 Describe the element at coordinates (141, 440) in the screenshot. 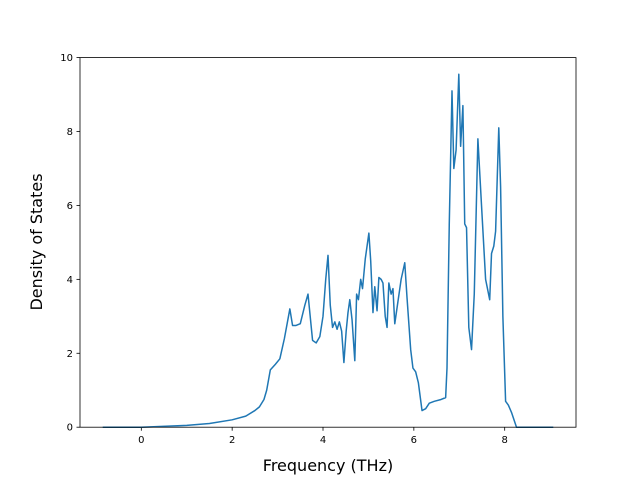

I see `x-tick-label: 0` at that location.